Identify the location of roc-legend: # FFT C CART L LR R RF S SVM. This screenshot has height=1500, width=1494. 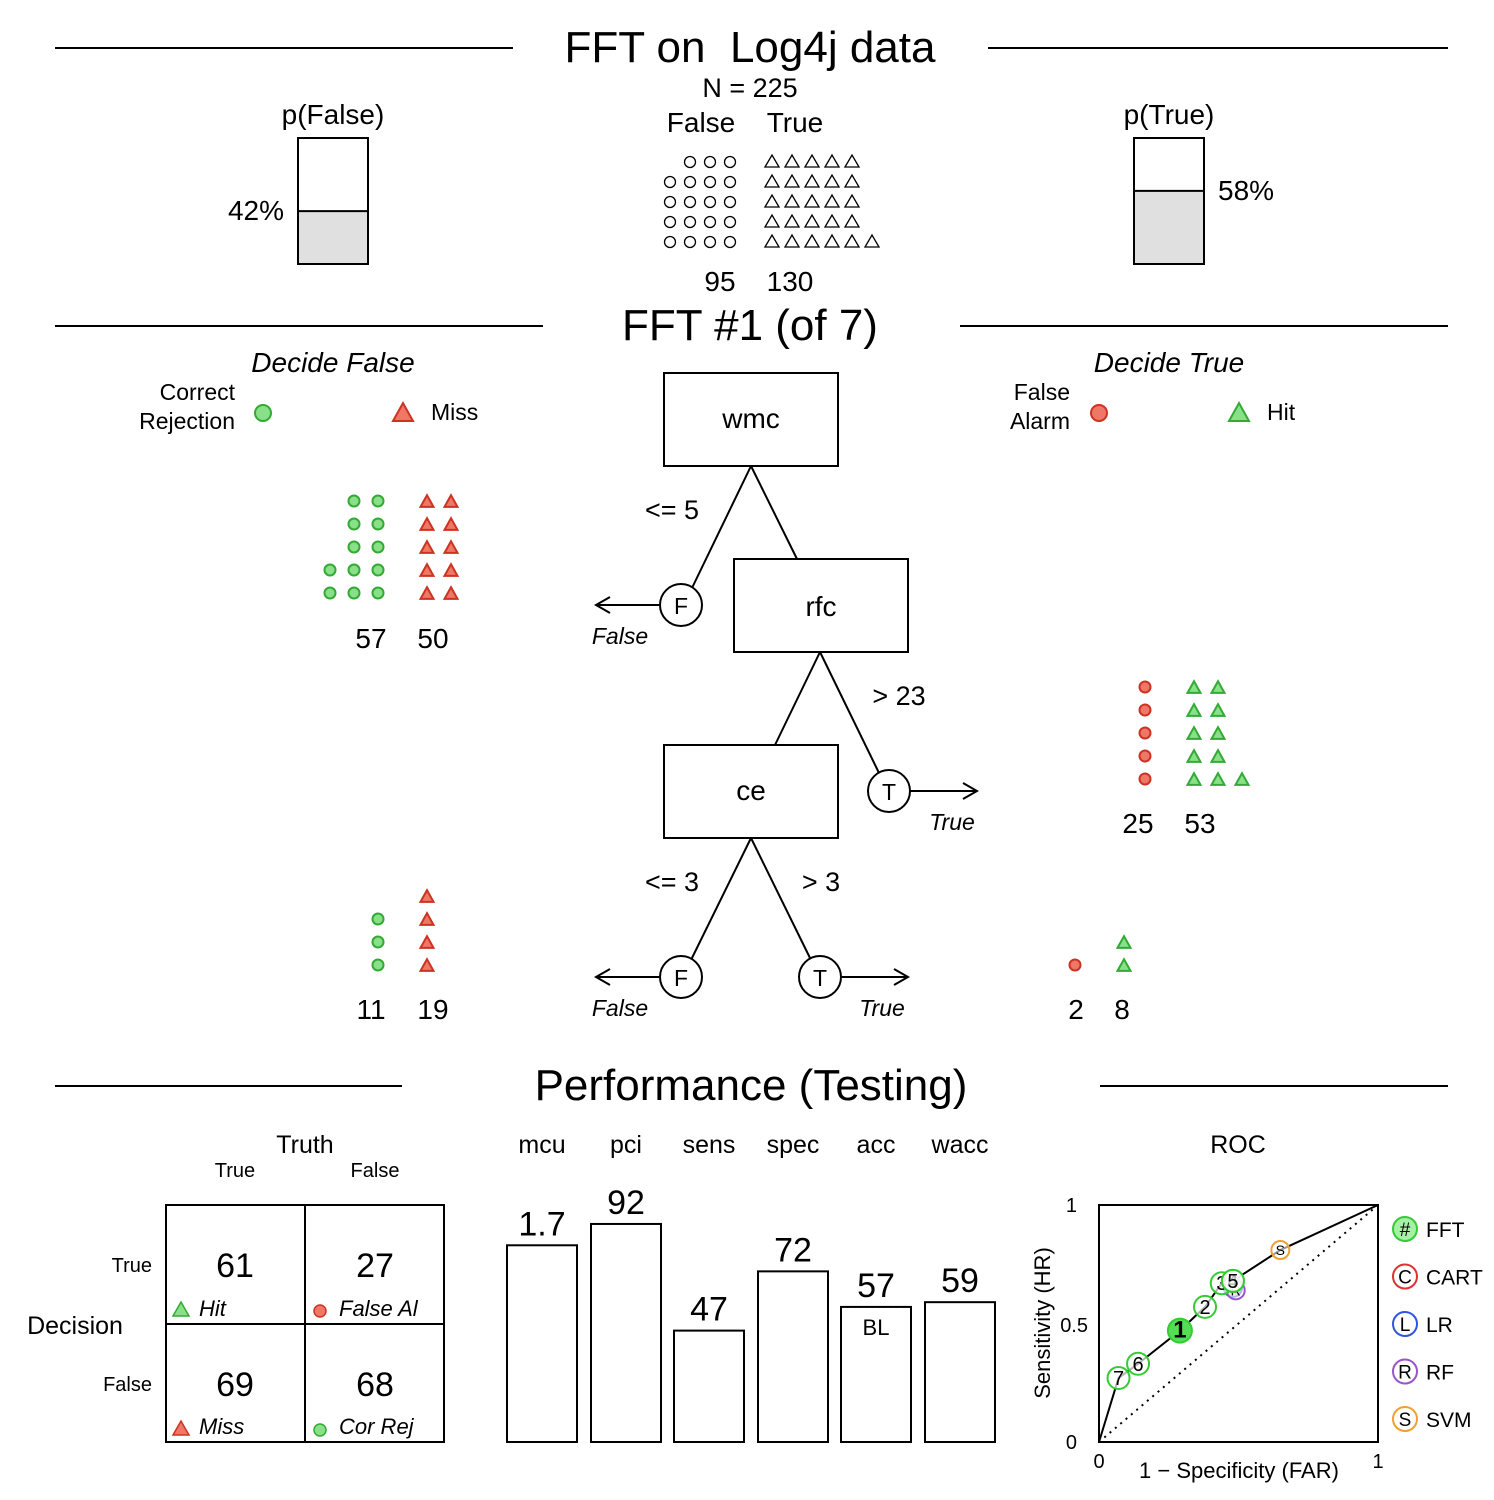
(1437, 1324).